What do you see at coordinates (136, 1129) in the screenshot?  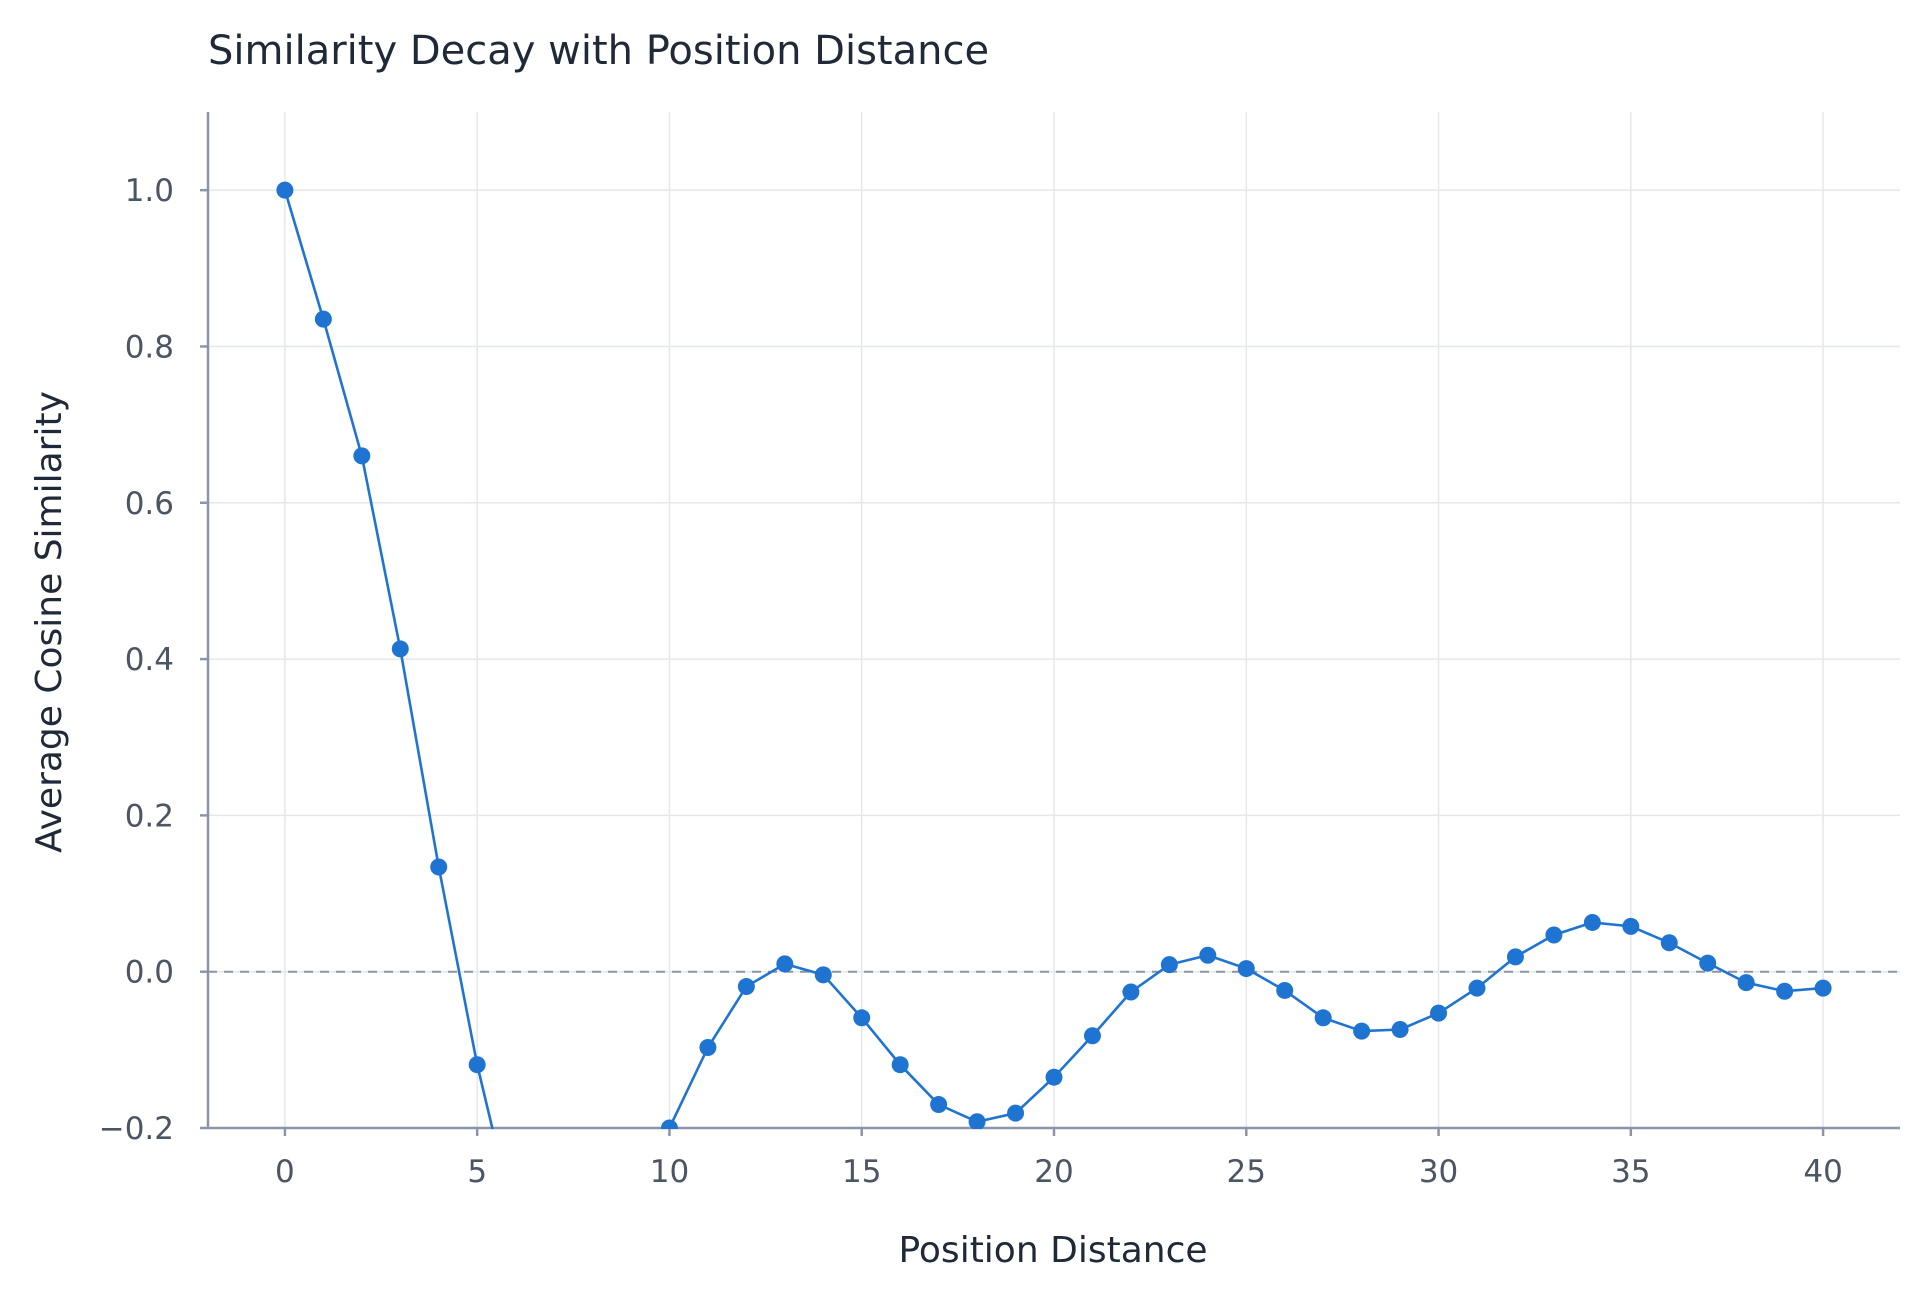 I see `y-tick-label: −0.2` at bounding box center [136, 1129].